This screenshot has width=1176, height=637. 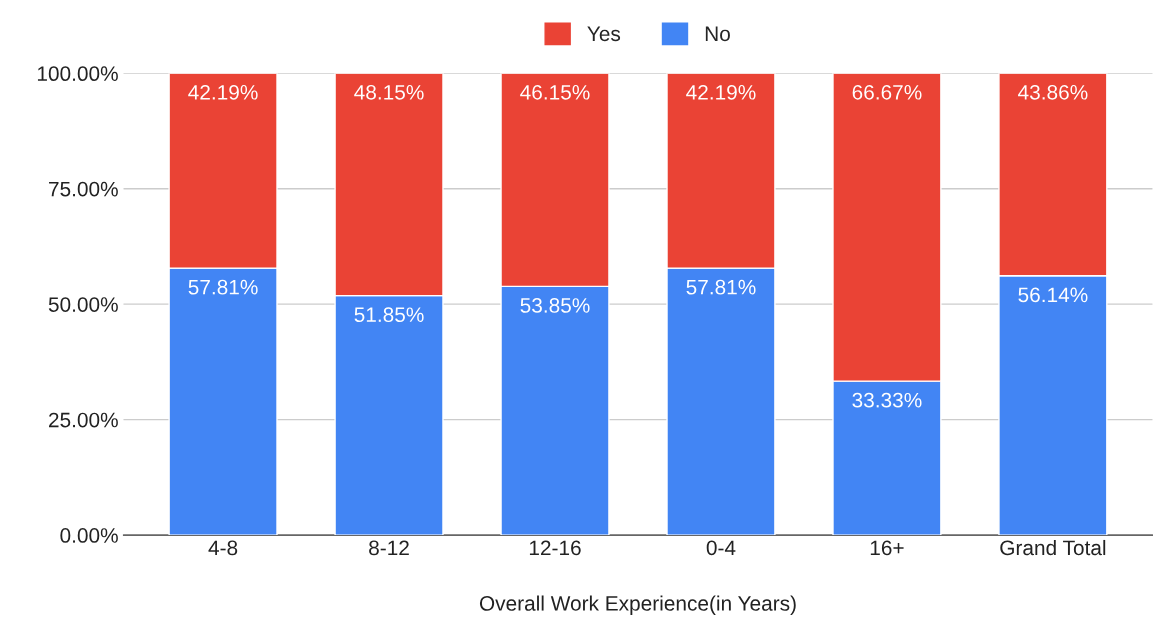 What do you see at coordinates (389, 315) in the screenshot?
I see `data-label: 51.85%` at bounding box center [389, 315].